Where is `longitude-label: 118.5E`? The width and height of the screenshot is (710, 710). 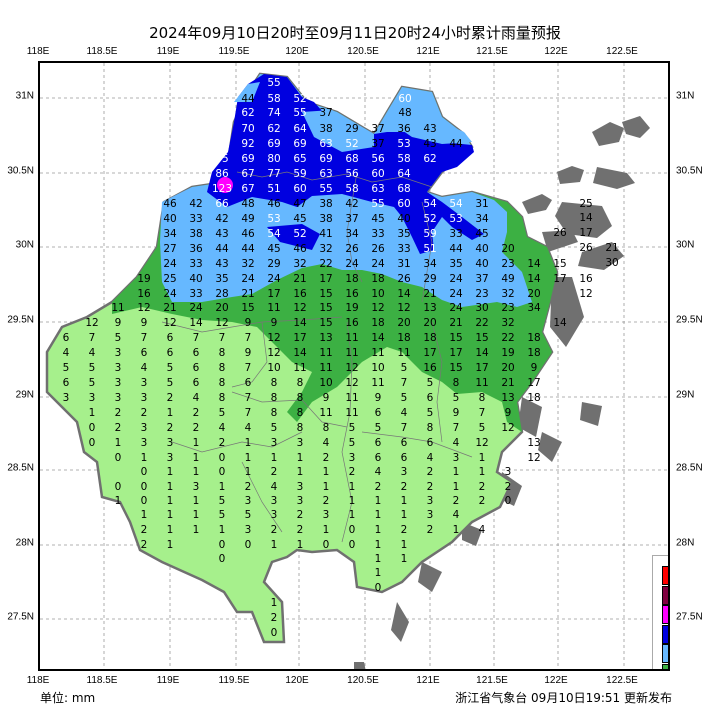 longitude-label: 118.5E is located at coordinates (102, 51).